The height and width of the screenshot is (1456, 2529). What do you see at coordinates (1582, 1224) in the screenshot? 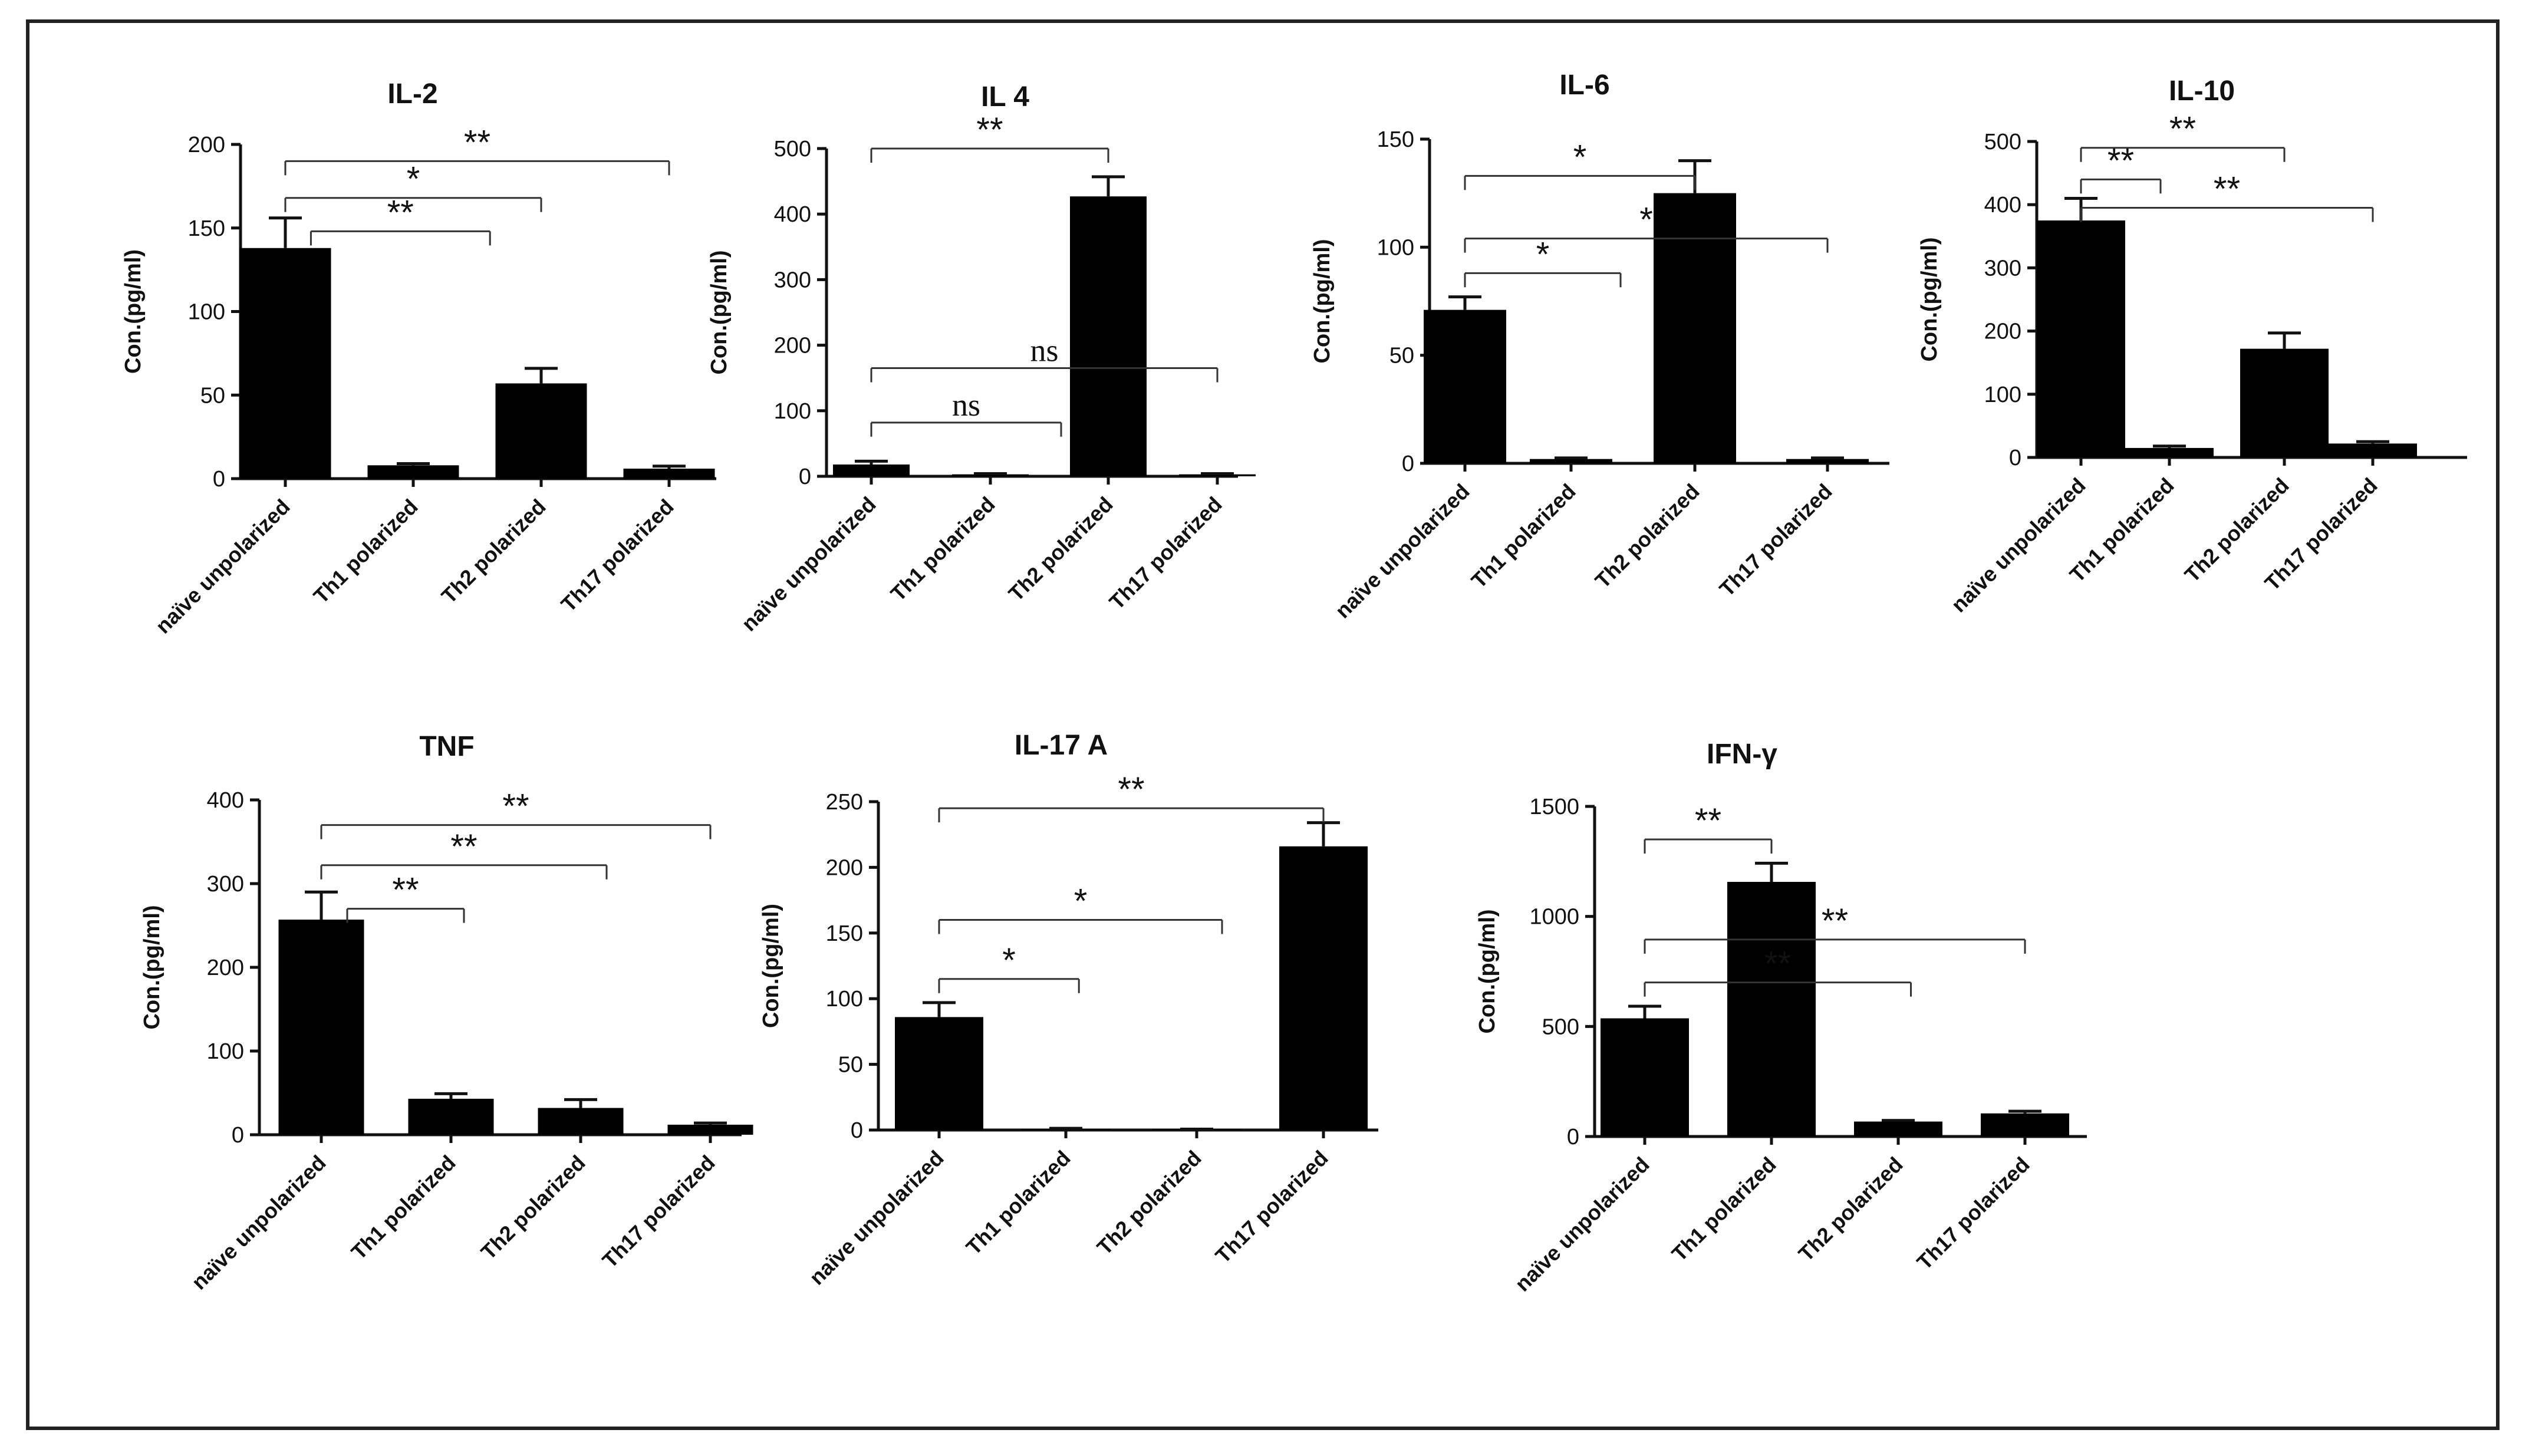
I see `panel-7-category-label: naïve unpolarized` at bounding box center [1582, 1224].